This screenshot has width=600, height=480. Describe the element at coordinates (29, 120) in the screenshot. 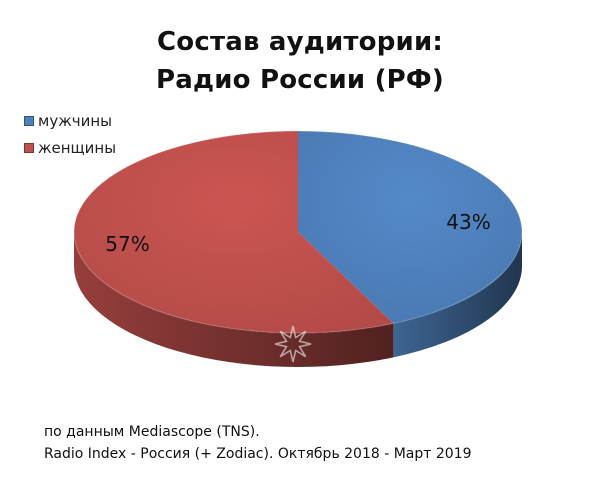

I see `legend-swatch-male` at that location.